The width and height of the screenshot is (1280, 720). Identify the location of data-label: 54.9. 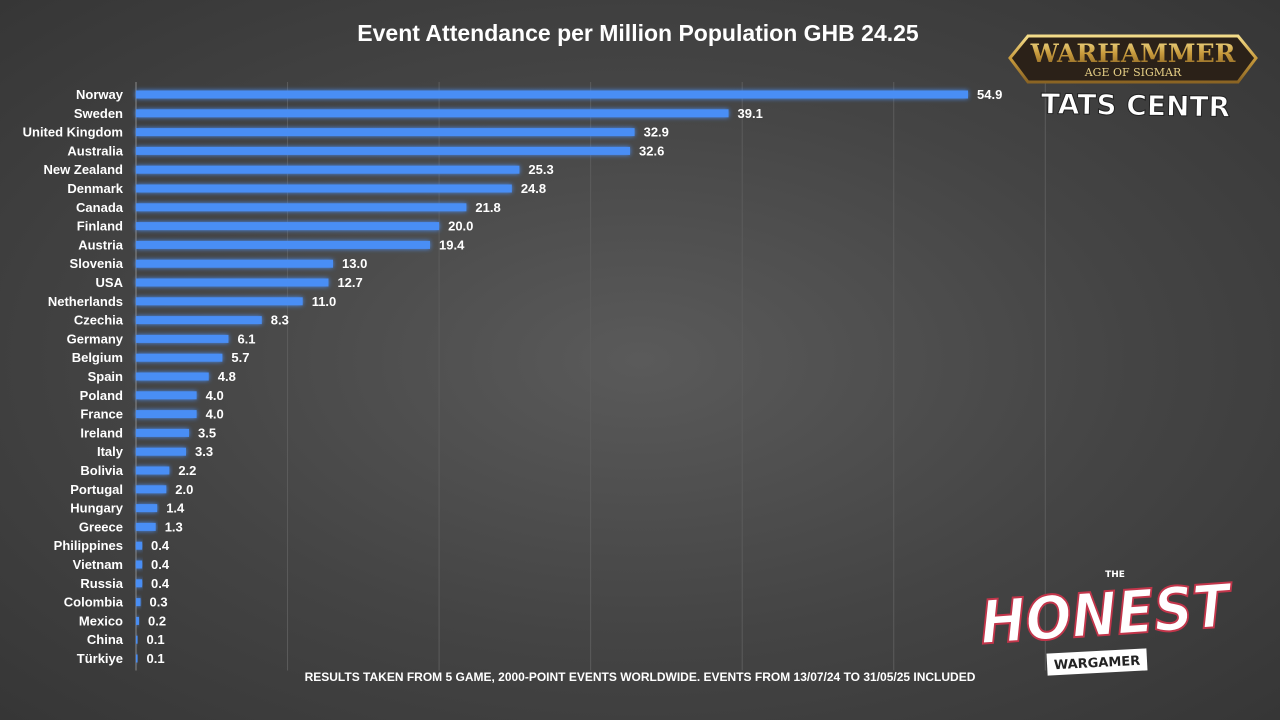
(989, 94).